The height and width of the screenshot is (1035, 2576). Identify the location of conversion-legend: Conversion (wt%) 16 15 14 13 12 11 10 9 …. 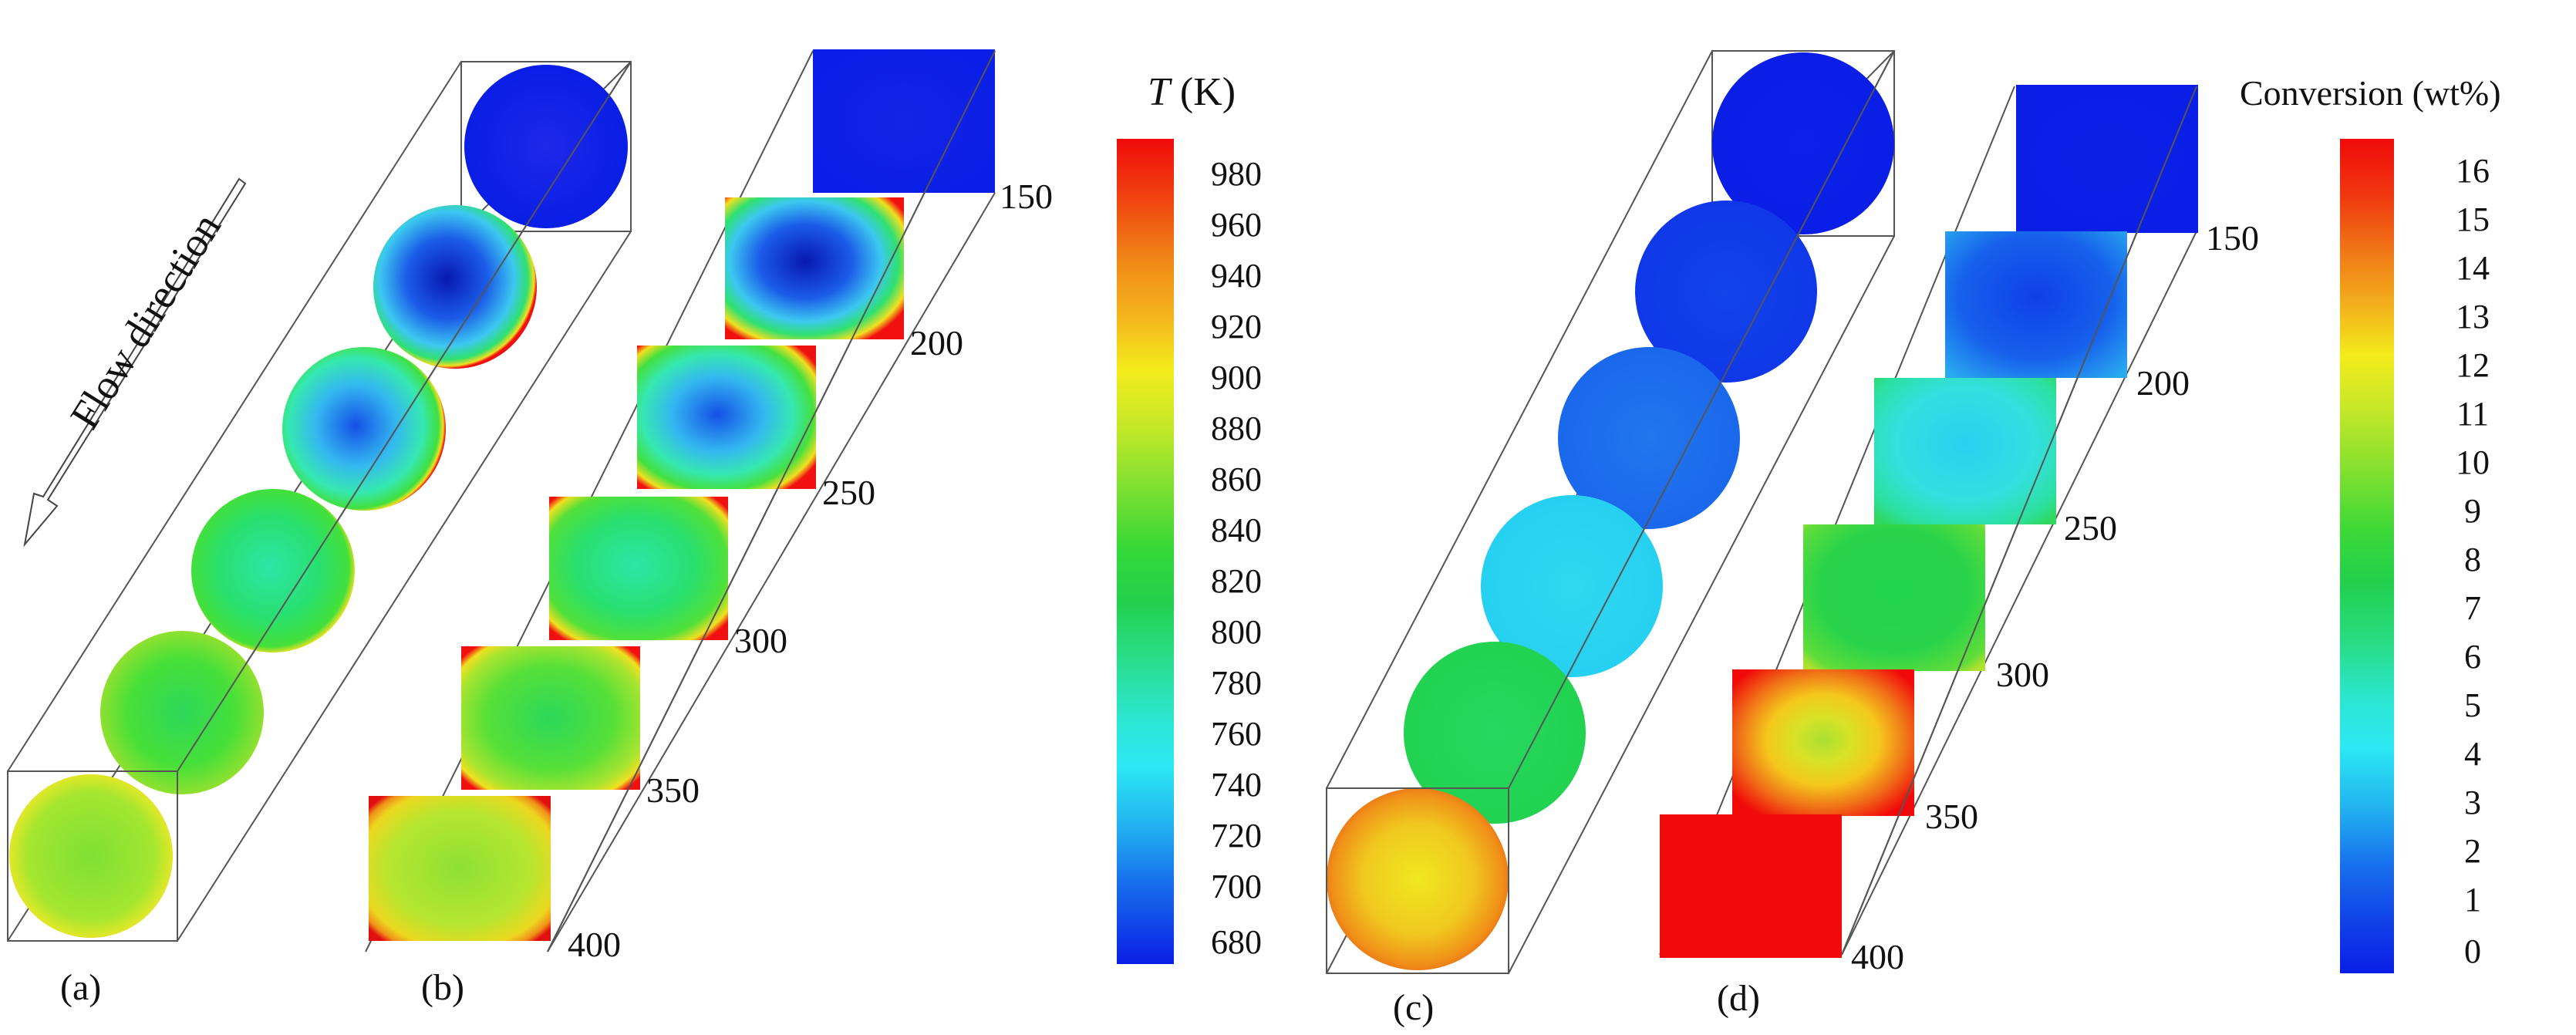
(2370, 523).